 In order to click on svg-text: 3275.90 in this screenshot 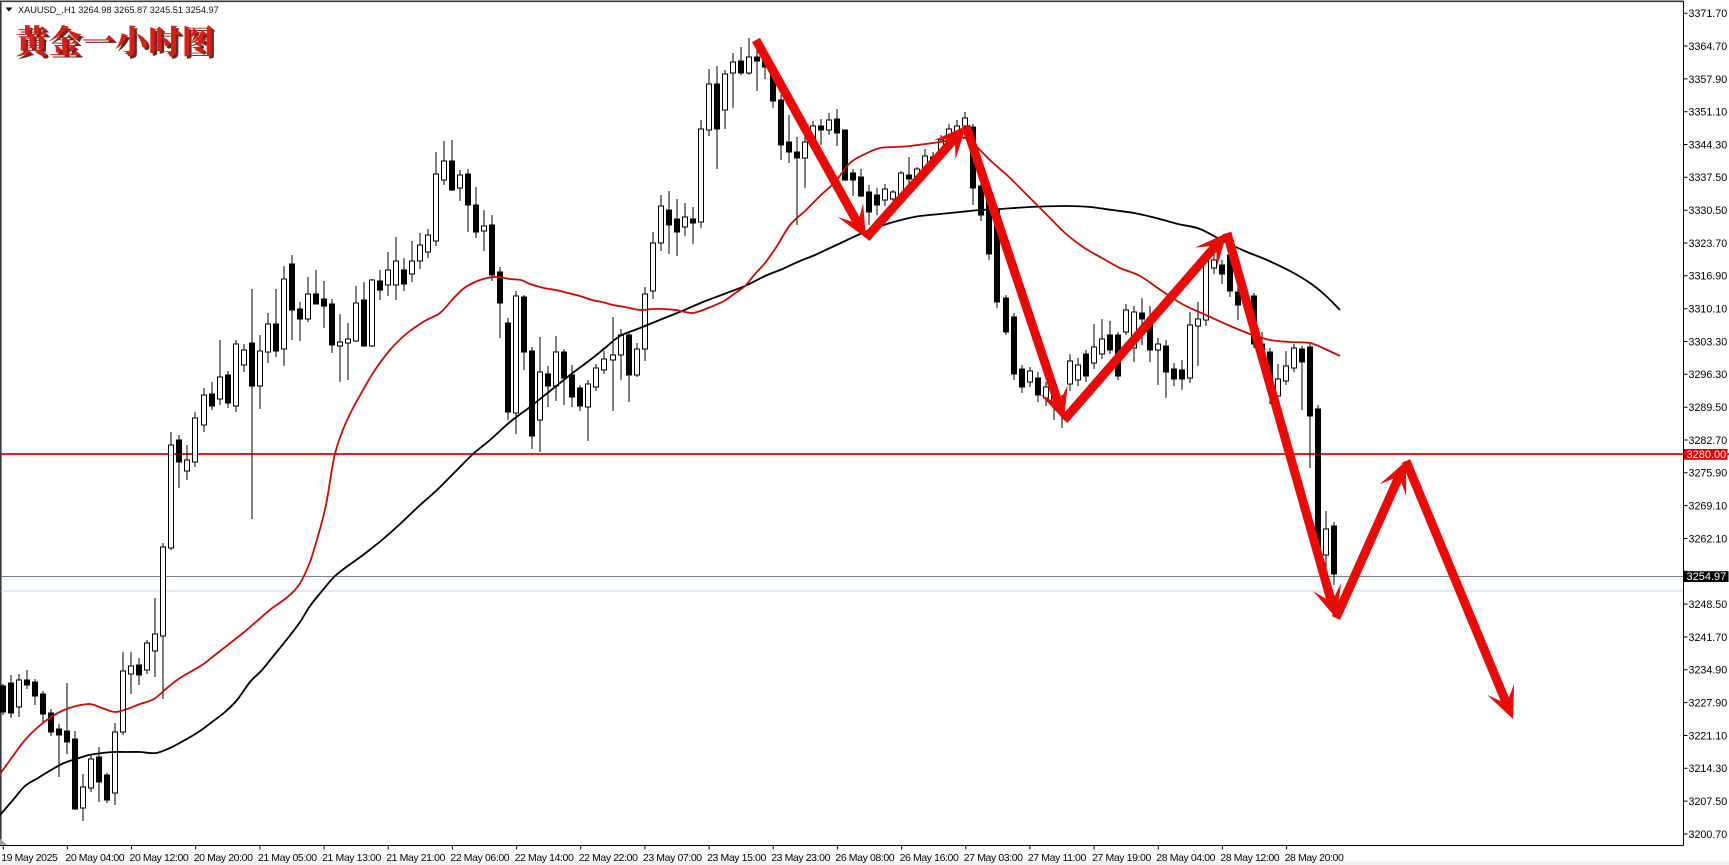, I will do `click(1708, 474)`.